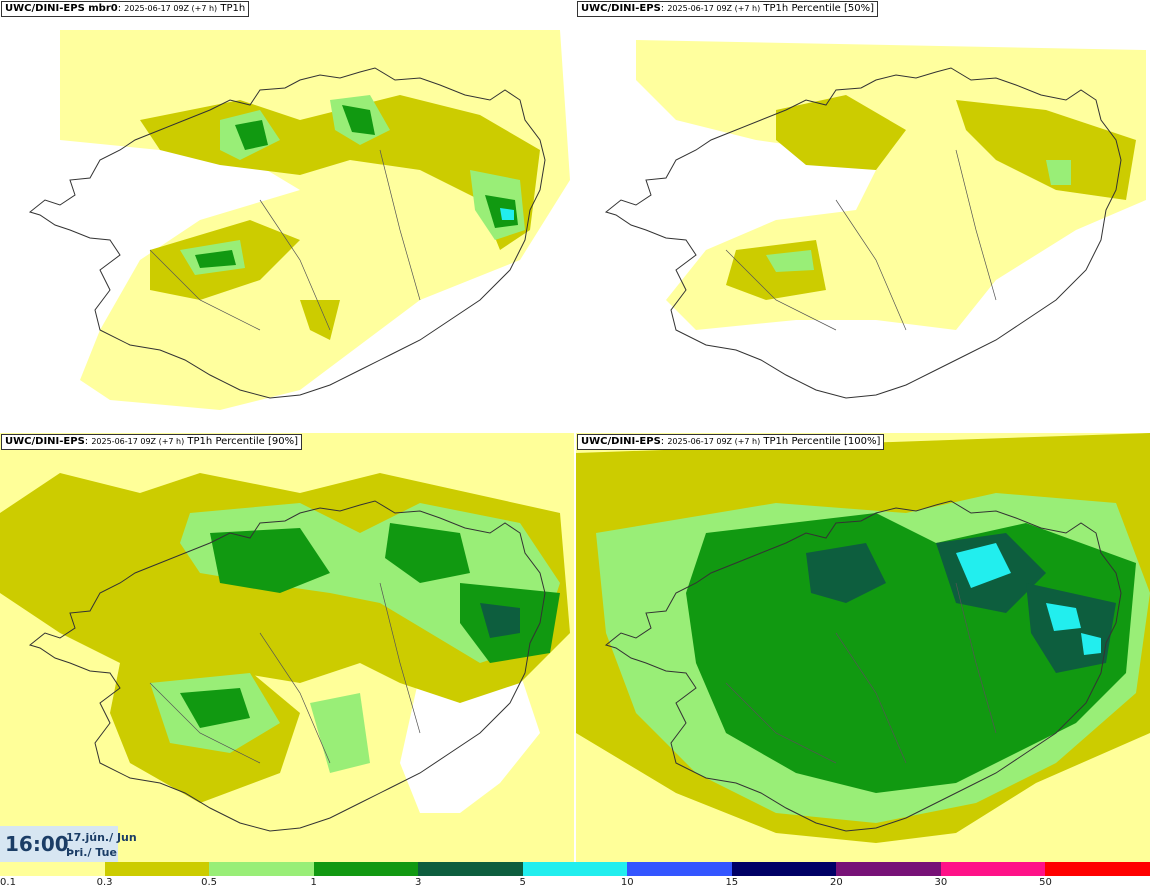 The width and height of the screenshot is (1150, 891). What do you see at coordinates (522, 882) in the screenshot?
I see `legend-tick-label: 5` at bounding box center [522, 882].